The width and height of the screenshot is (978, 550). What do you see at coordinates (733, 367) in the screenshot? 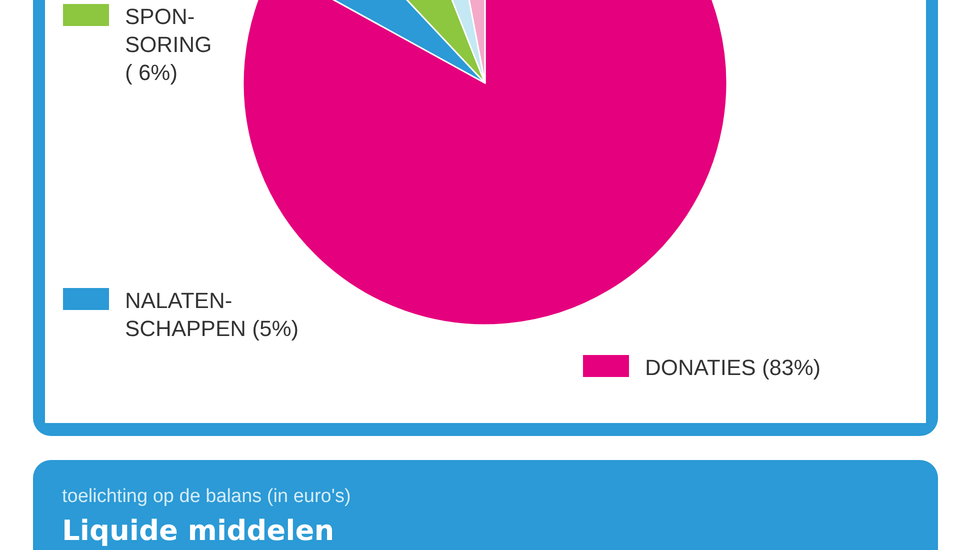
I see `legend-label: DONATIES (83%)` at bounding box center [733, 367].